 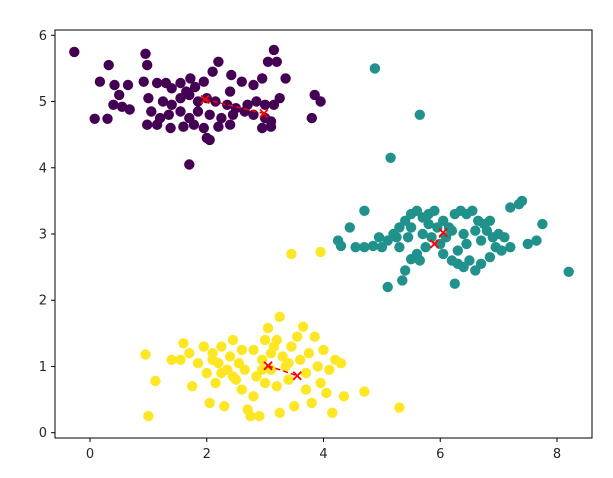 I want to click on x-tick-label-2: 2, so click(x=207, y=454).